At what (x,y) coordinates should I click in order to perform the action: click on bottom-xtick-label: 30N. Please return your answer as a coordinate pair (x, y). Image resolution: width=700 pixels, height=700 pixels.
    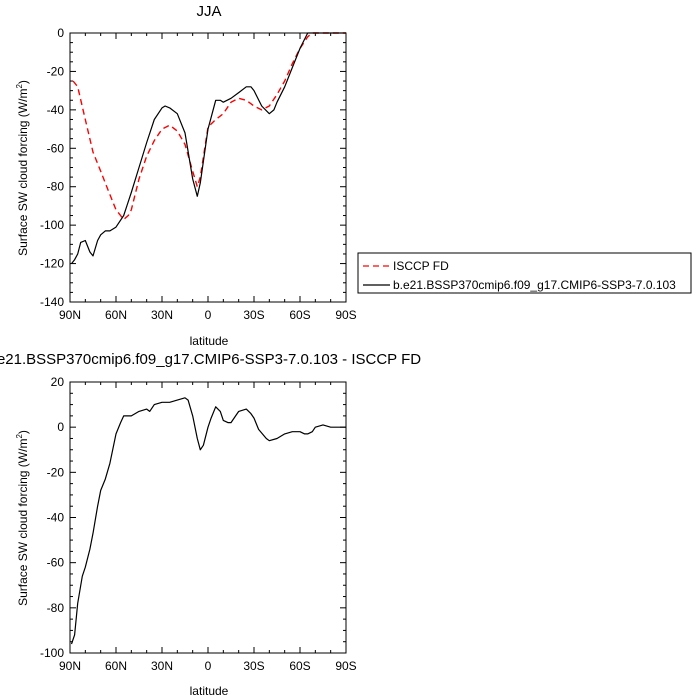
    Looking at the image, I should click on (162, 666).